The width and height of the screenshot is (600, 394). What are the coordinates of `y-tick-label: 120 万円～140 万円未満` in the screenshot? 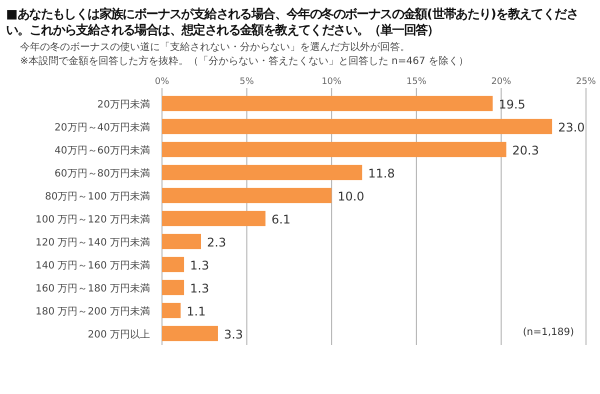 It's located at (92, 242).